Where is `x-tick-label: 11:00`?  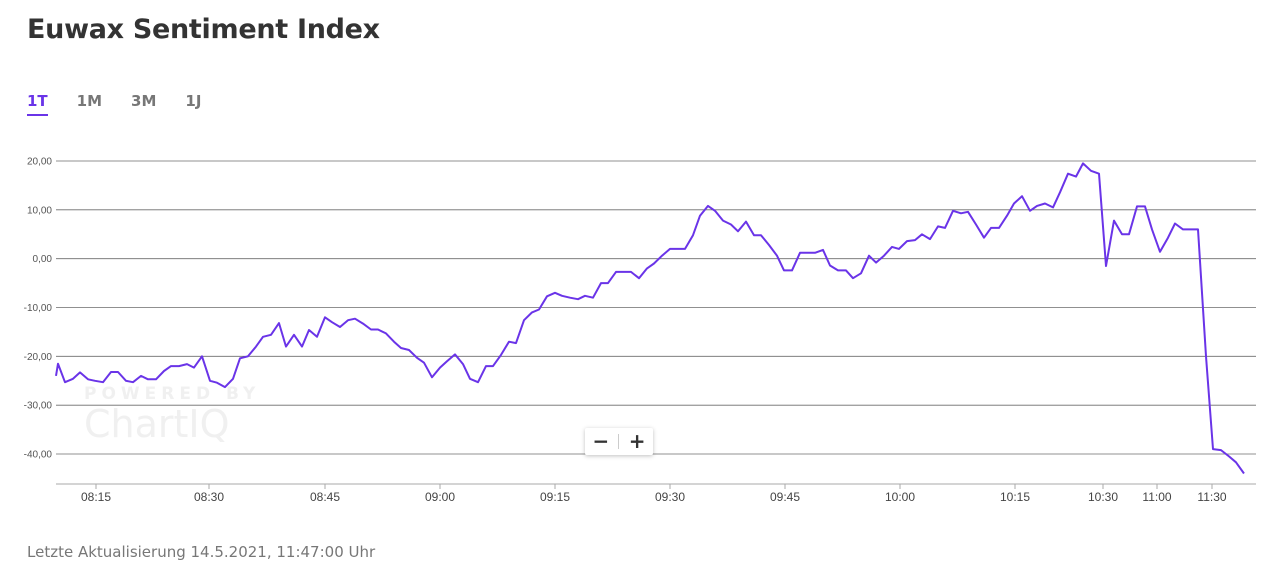 x-tick-label: 11:00 is located at coordinates (1156, 497).